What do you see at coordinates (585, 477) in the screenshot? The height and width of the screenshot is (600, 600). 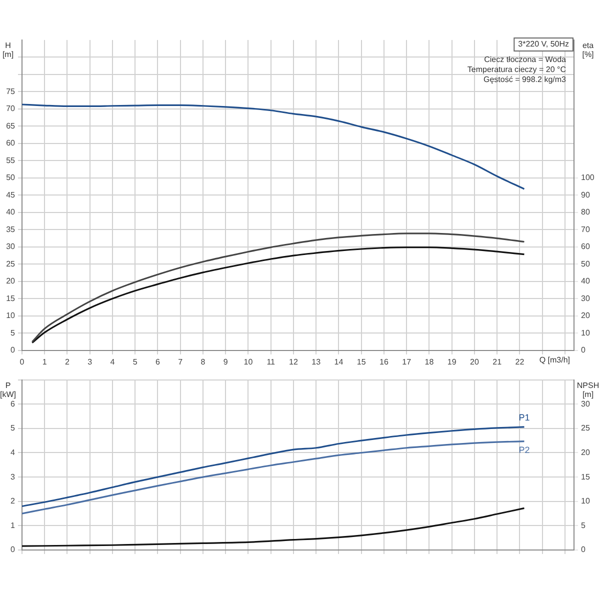 I see `y2-tick-label: 15` at bounding box center [585, 477].